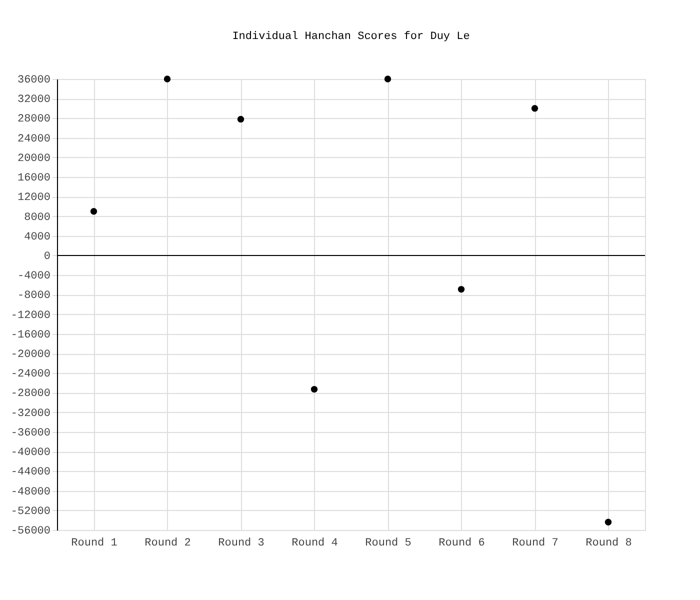 Image resolution: width=700 pixels, height=600 pixels. Describe the element at coordinates (167, 544) in the screenshot. I see `x-tick-label: Round 2` at that location.